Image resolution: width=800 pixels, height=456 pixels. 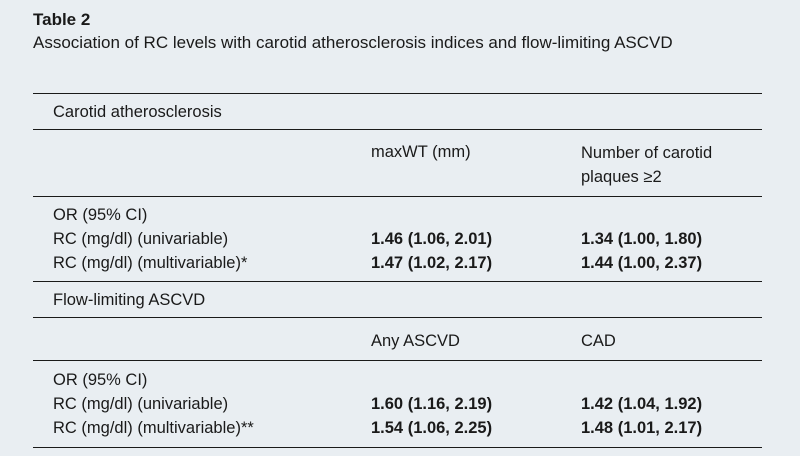 What do you see at coordinates (397, 447) in the screenshot?
I see `bottom-rule` at bounding box center [397, 447].